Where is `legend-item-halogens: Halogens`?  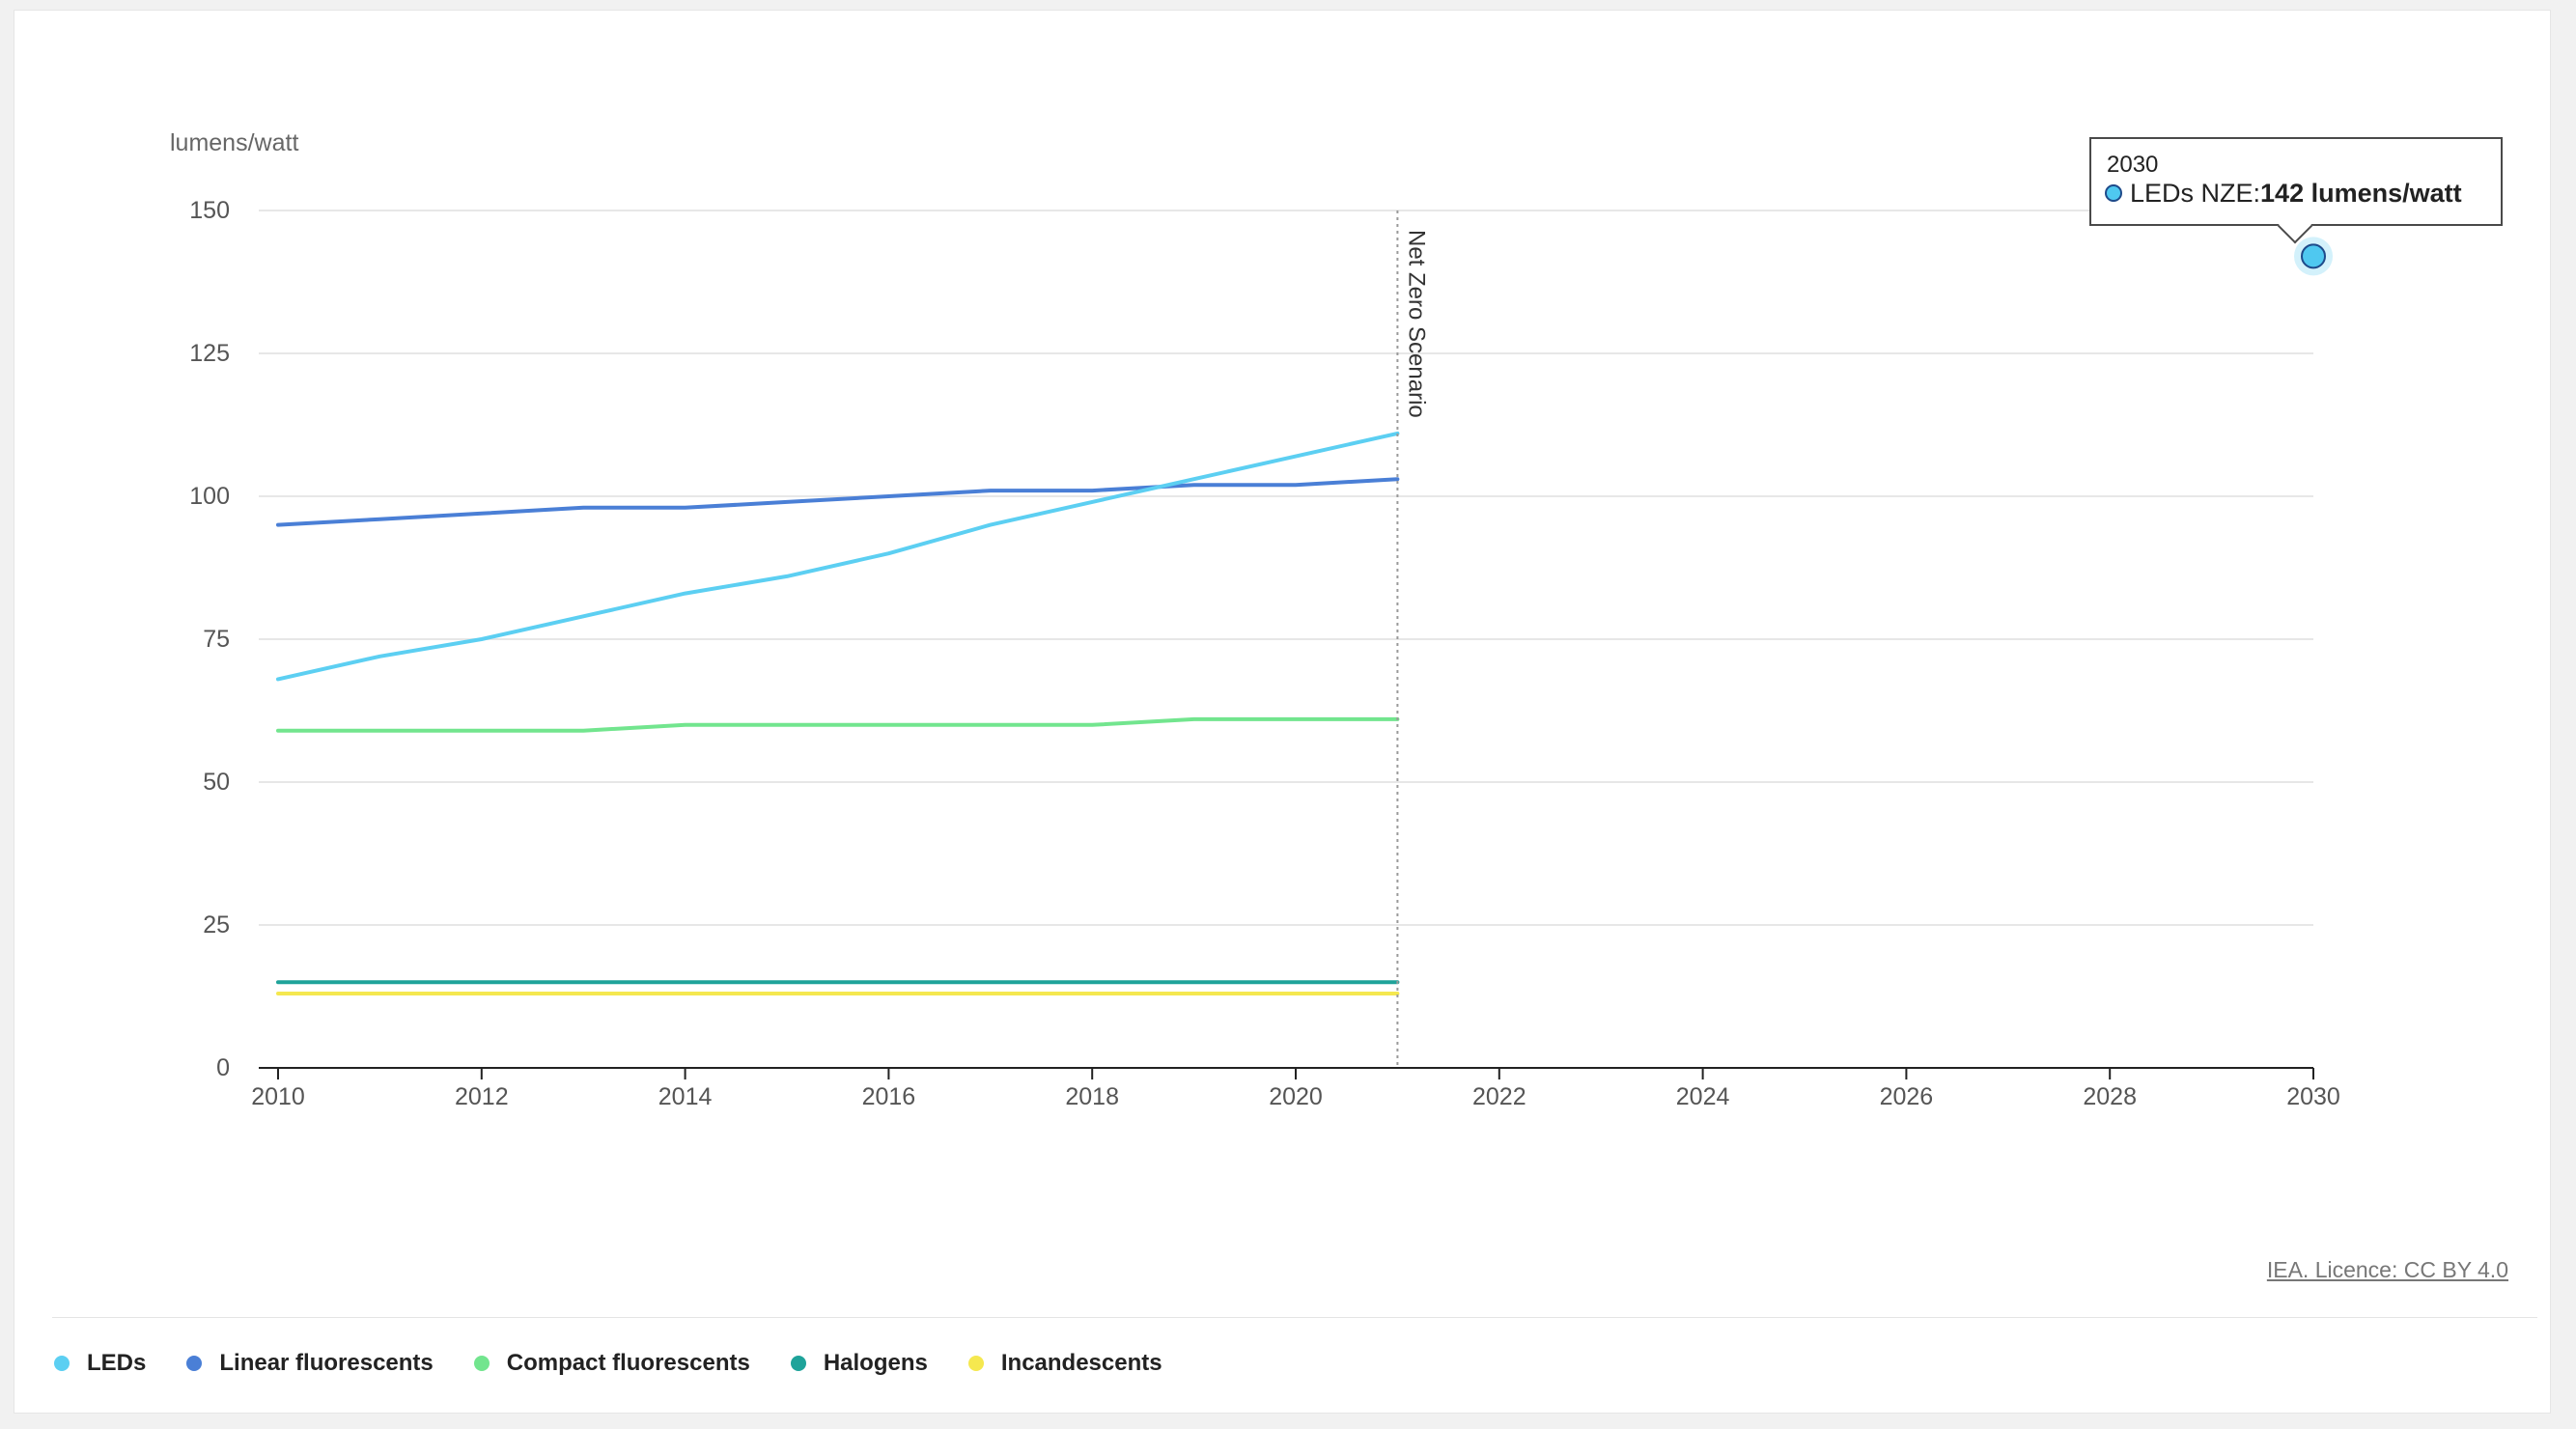 legend-item-halogens: Halogens is located at coordinates (859, 1363).